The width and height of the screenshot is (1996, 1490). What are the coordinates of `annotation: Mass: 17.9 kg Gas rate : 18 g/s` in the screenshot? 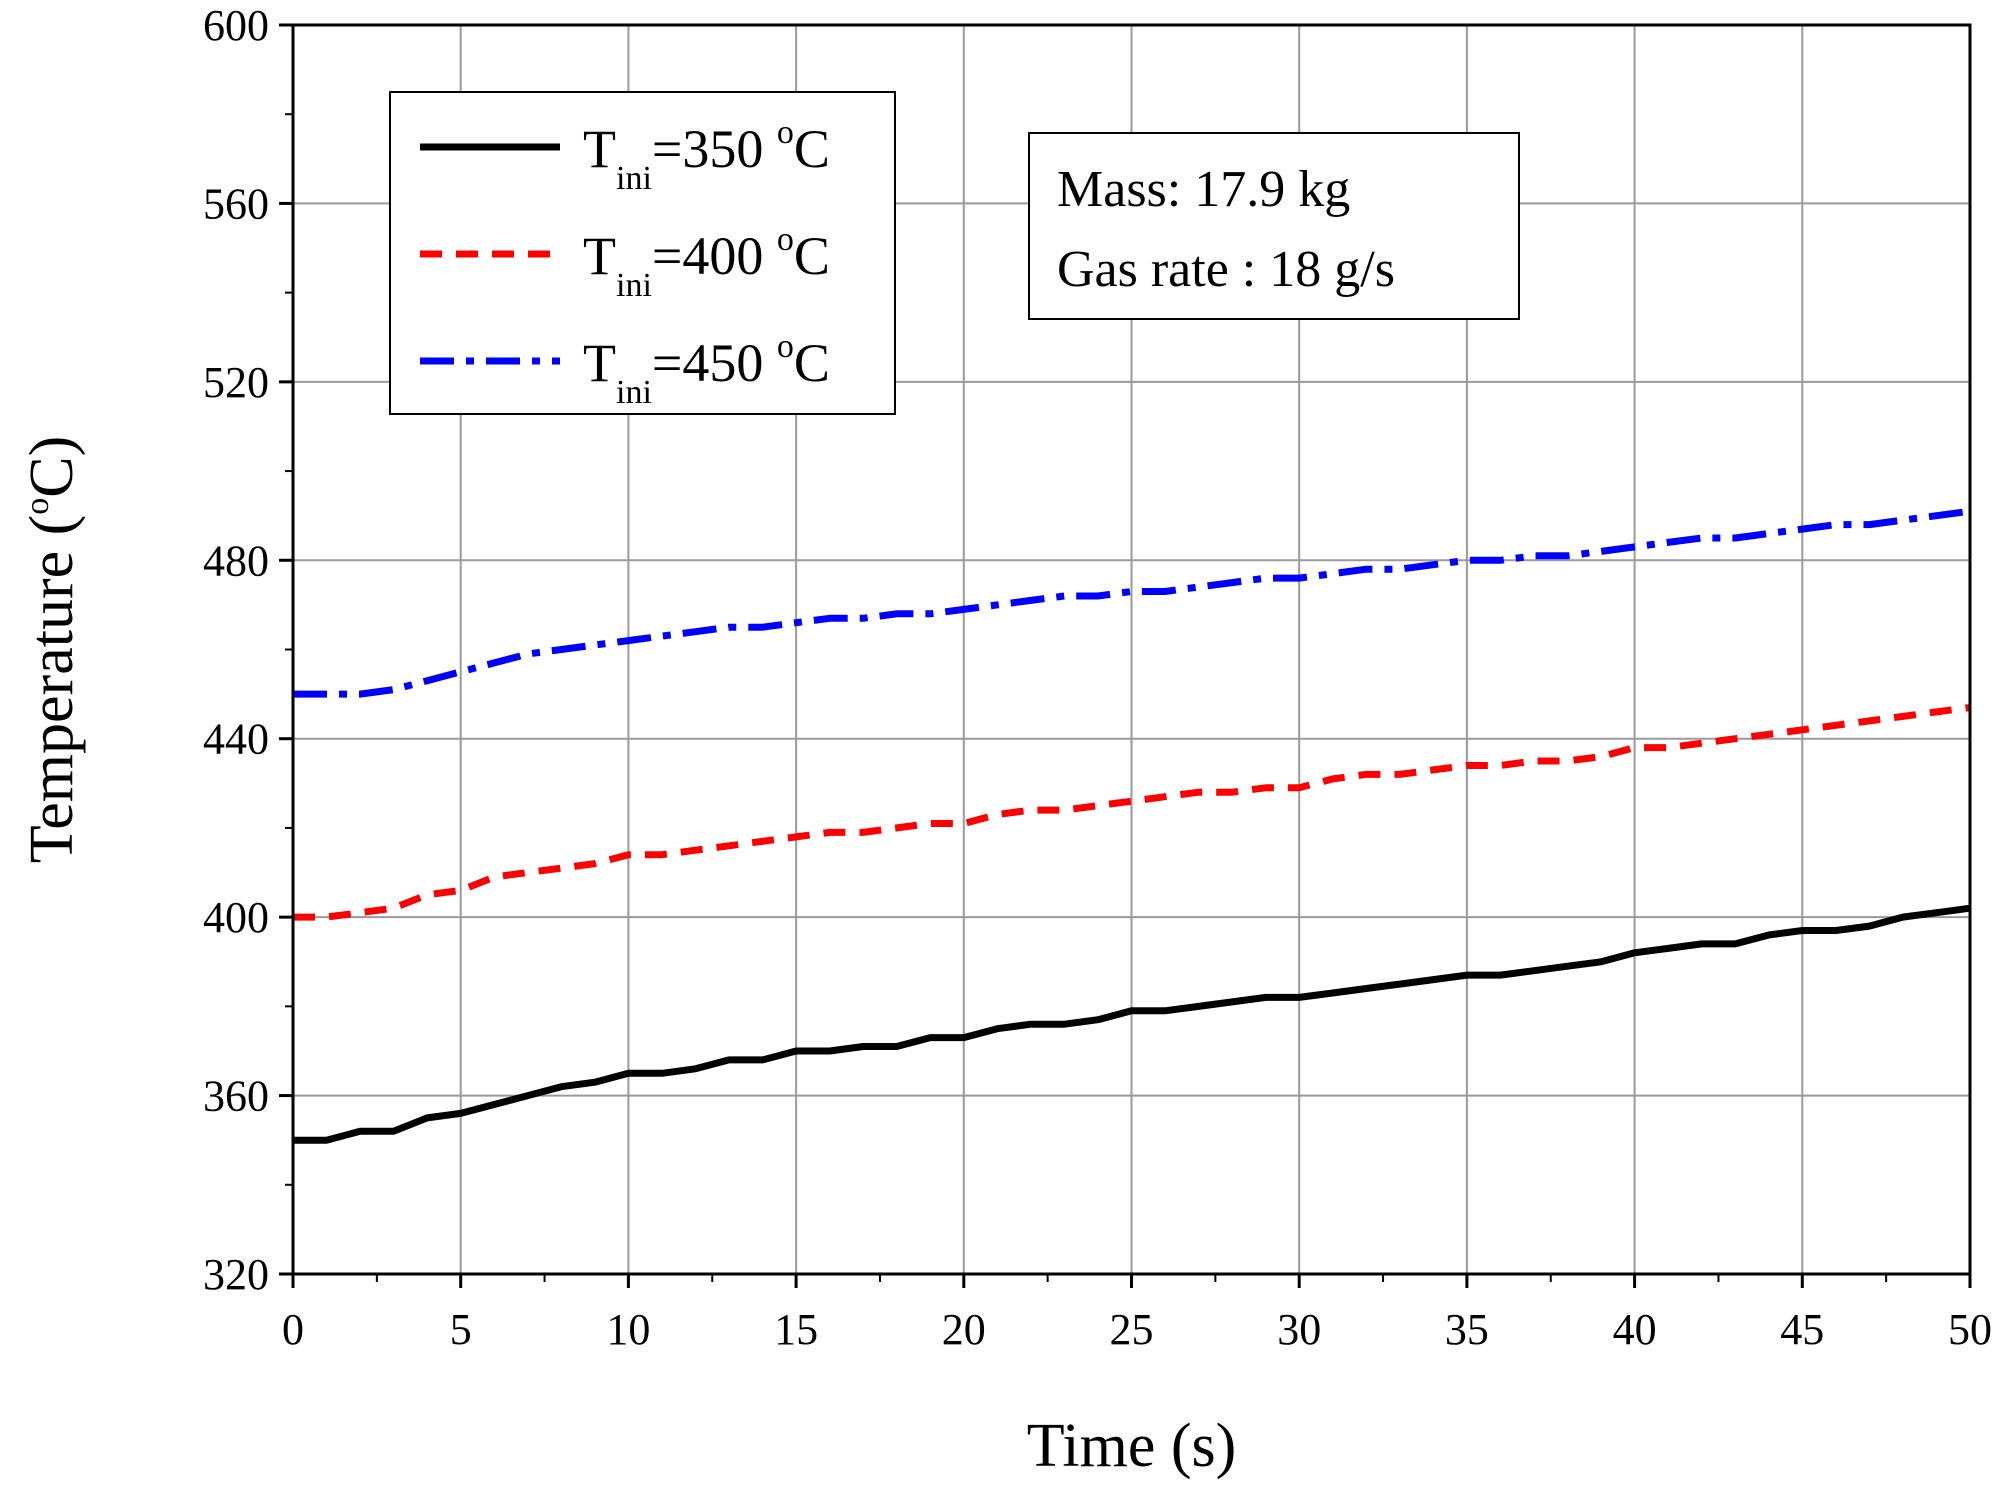 It's located at (1274, 226).